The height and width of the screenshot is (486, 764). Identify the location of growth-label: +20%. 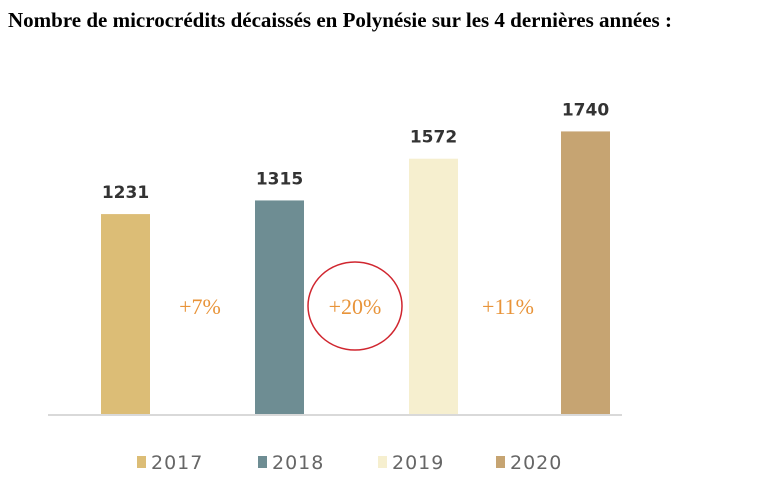
(355, 306).